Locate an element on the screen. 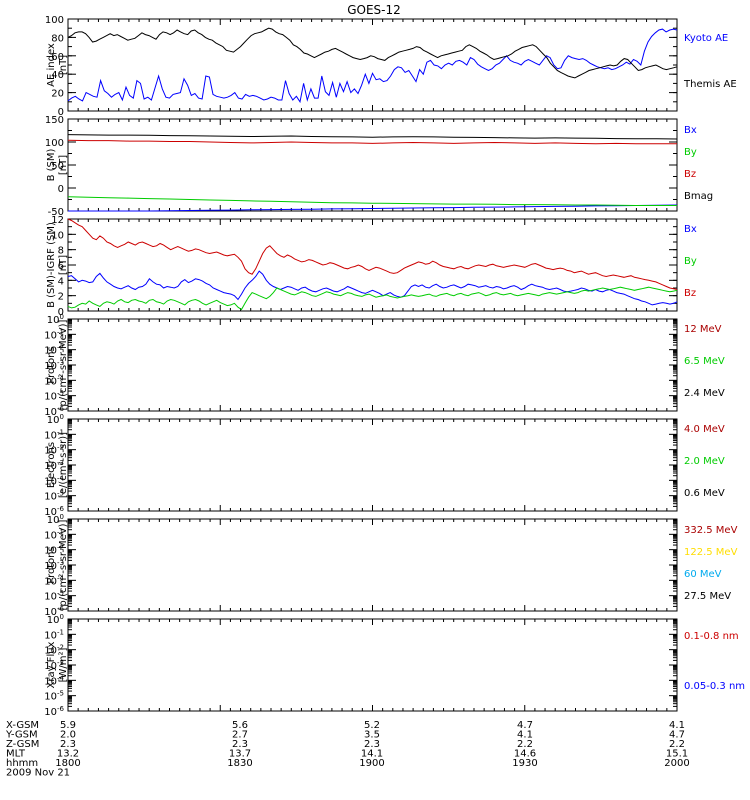 This screenshot has height=800, width=750. legend-entry: 2.0 MeV is located at coordinates (704, 461).